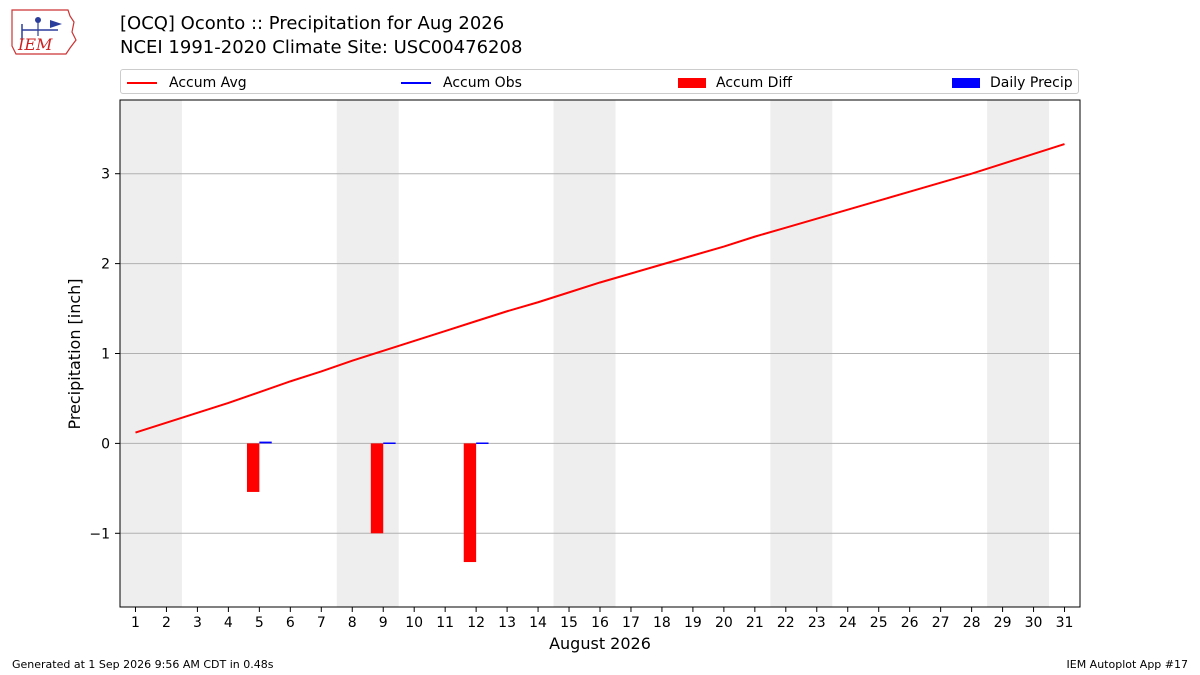 The width and height of the screenshot is (1200, 675). What do you see at coordinates (754, 82) in the screenshot?
I see `legend-label-accum-diff: Accum Diff` at bounding box center [754, 82].